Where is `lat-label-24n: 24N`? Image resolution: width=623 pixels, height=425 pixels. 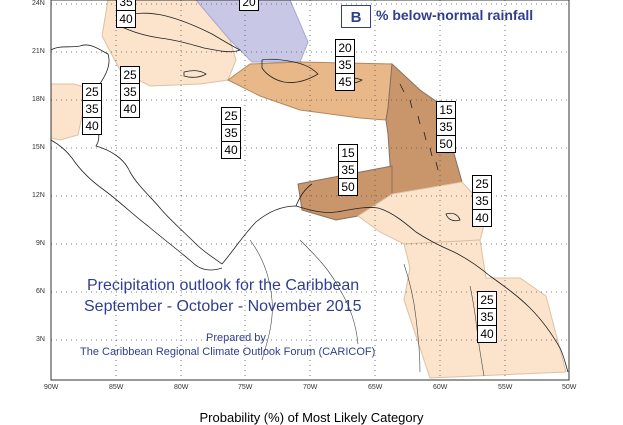
lat-label-24n: 24N is located at coordinates (38, 3).